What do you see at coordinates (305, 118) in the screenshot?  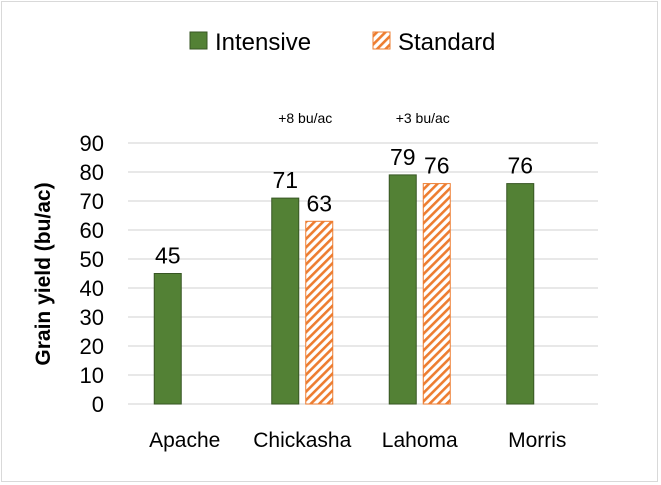 I see `difference-annotation: +8 bu/ac` at bounding box center [305, 118].